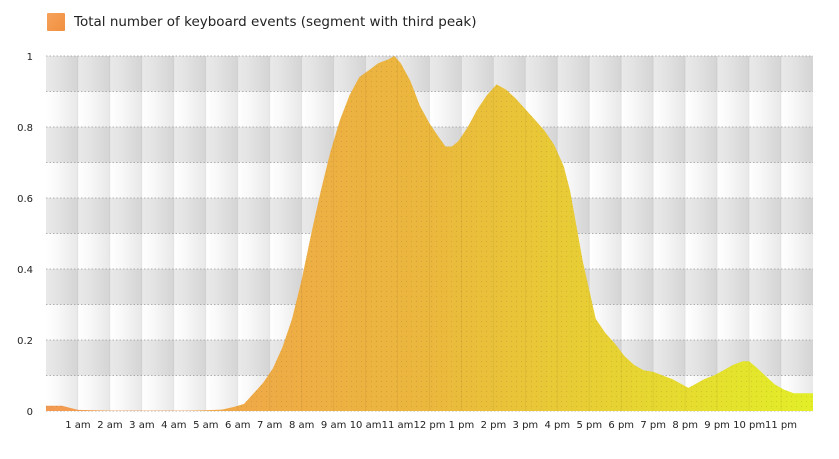  What do you see at coordinates (653, 425) in the screenshot?
I see `x-tick-label: 7 pm` at bounding box center [653, 425].